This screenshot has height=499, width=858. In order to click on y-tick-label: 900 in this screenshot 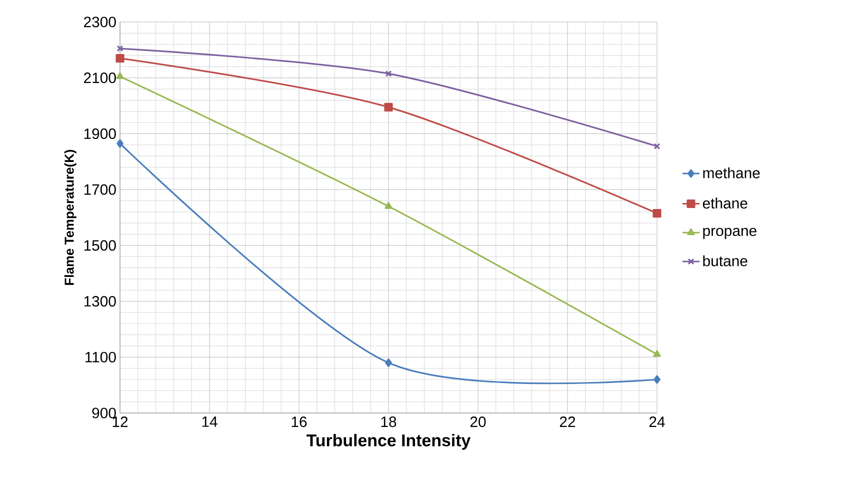, I will do `click(104, 413)`.